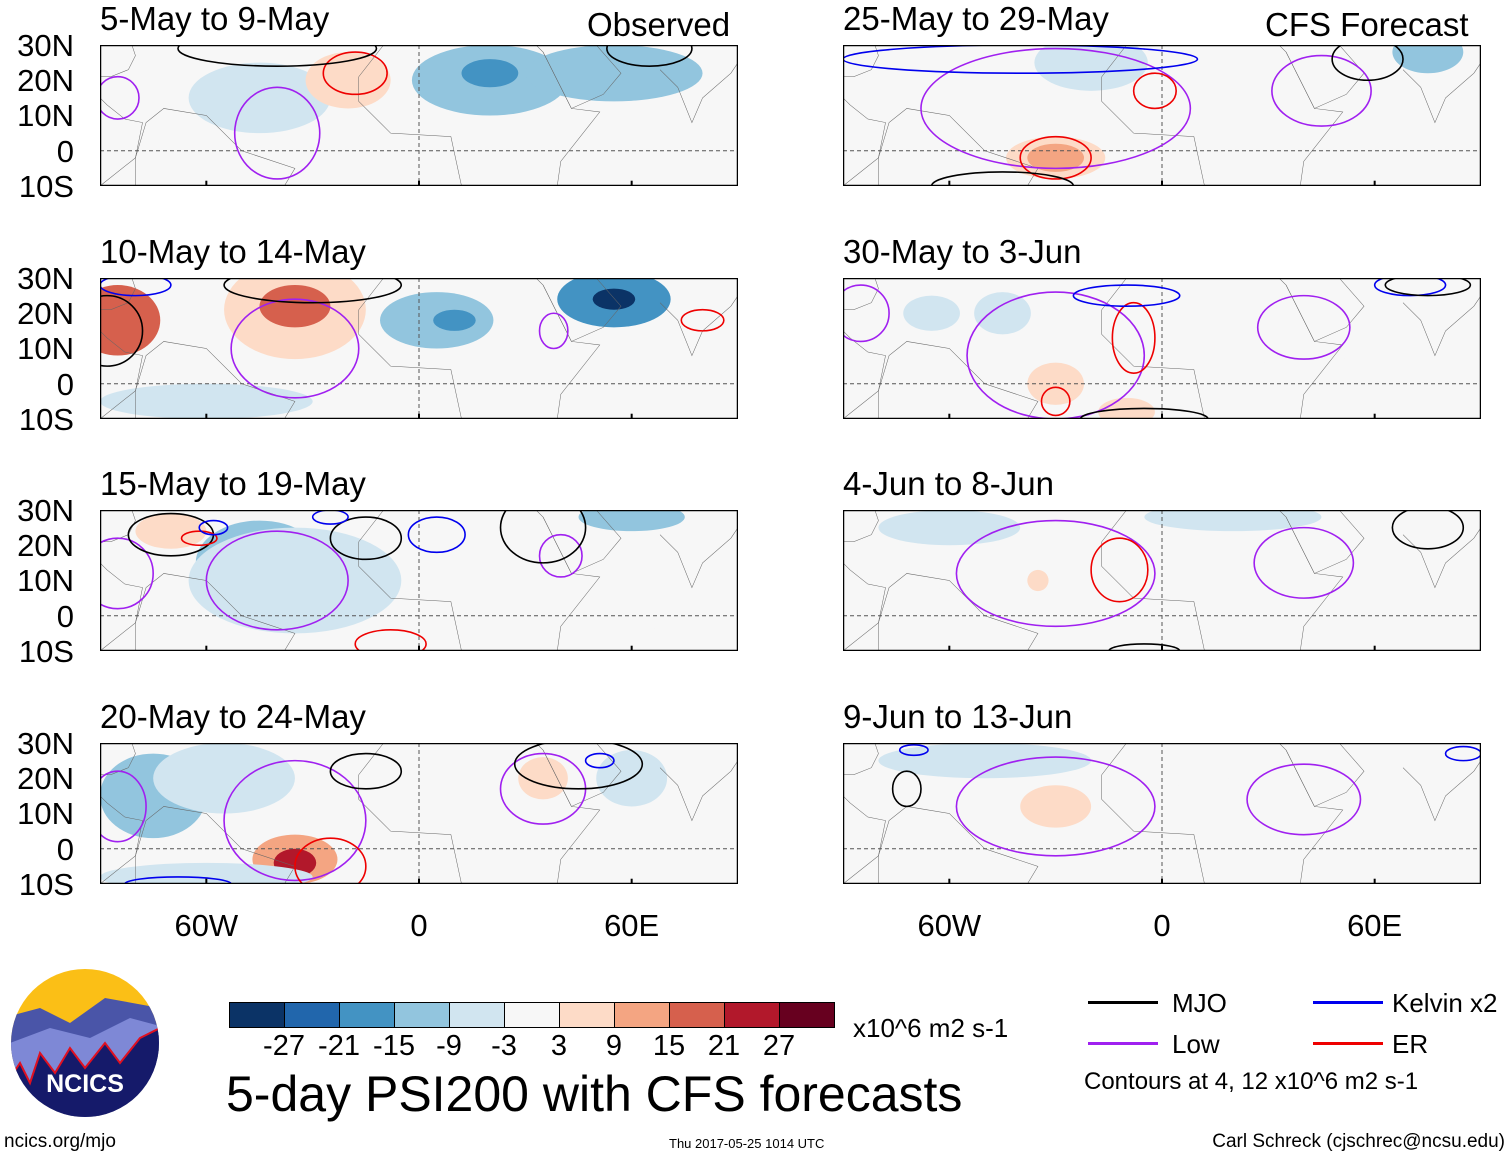 This screenshot has height=1158, width=1510. What do you see at coordinates (1199, 1003) in the screenshot?
I see `legend-mjo: MJO` at bounding box center [1199, 1003].